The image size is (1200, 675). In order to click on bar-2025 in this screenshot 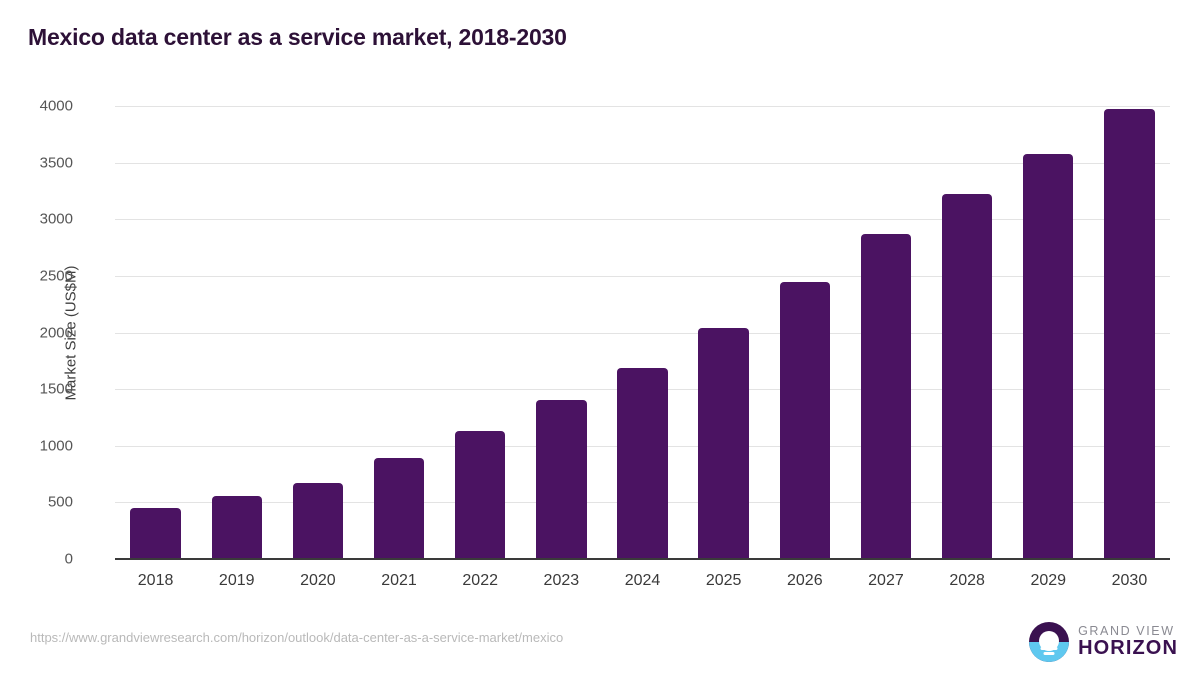, I will do `click(723, 443)`.